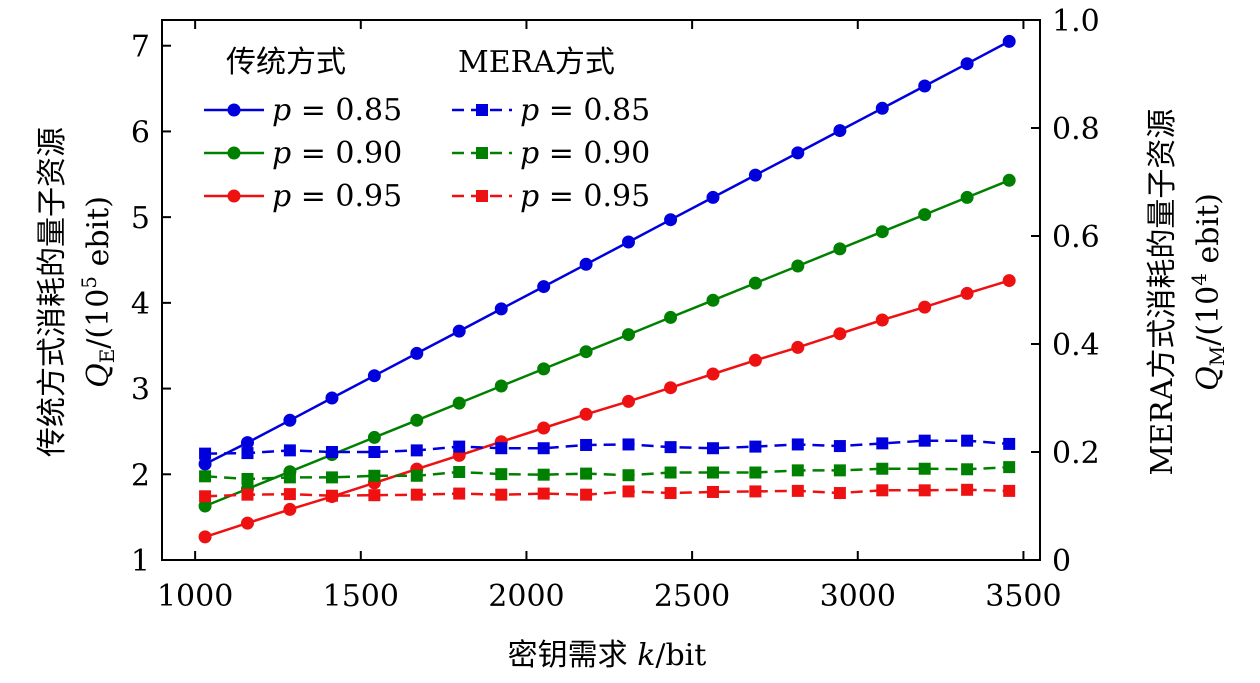  What do you see at coordinates (89, 282) in the screenshot?
I see `left-unit-exp: 5` at bounding box center [89, 282].